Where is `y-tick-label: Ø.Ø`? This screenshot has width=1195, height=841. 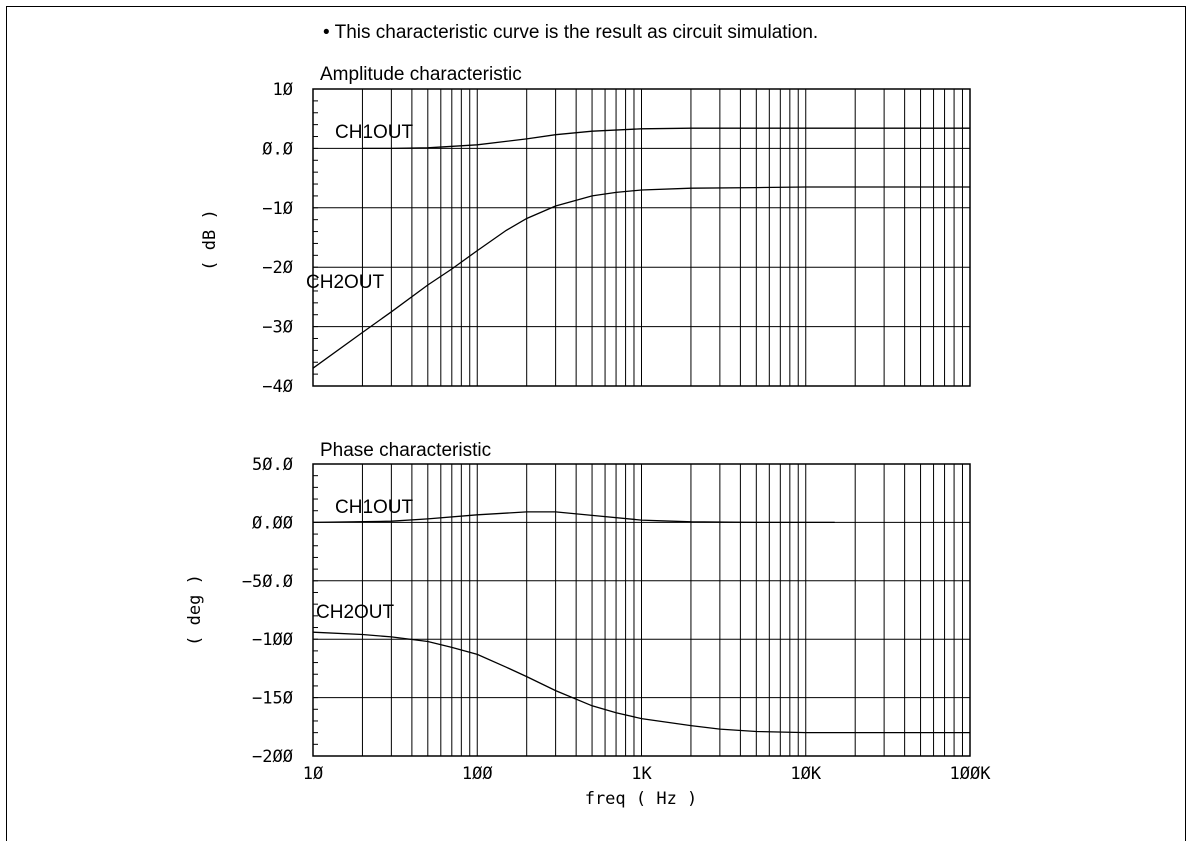
y-tick-label: Ø.Ø is located at coordinates (277, 149).